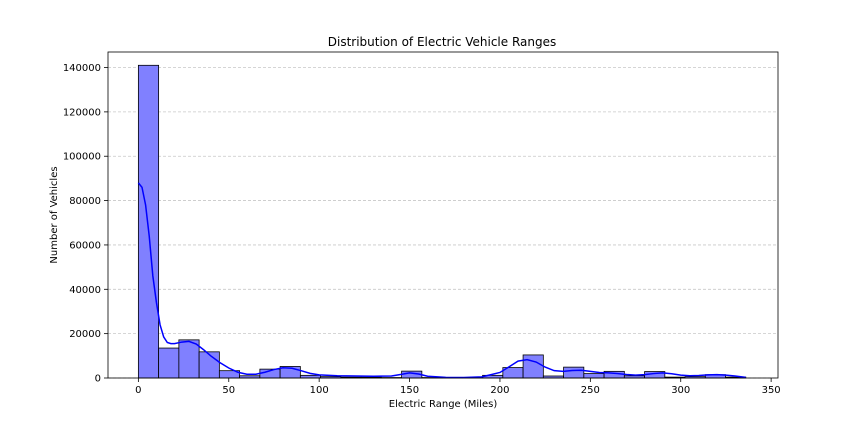 The image size is (864, 432). What do you see at coordinates (590, 390) in the screenshot?
I see `x-tick-label: 250` at bounding box center [590, 390].